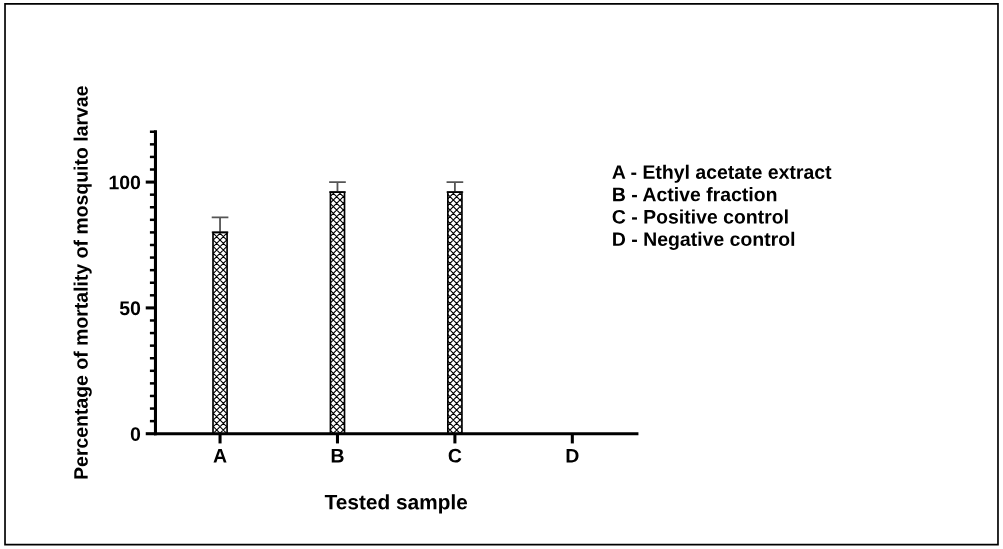 This screenshot has width=1003, height=549. I want to click on x-axis-title: Tested sample, so click(396, 504).